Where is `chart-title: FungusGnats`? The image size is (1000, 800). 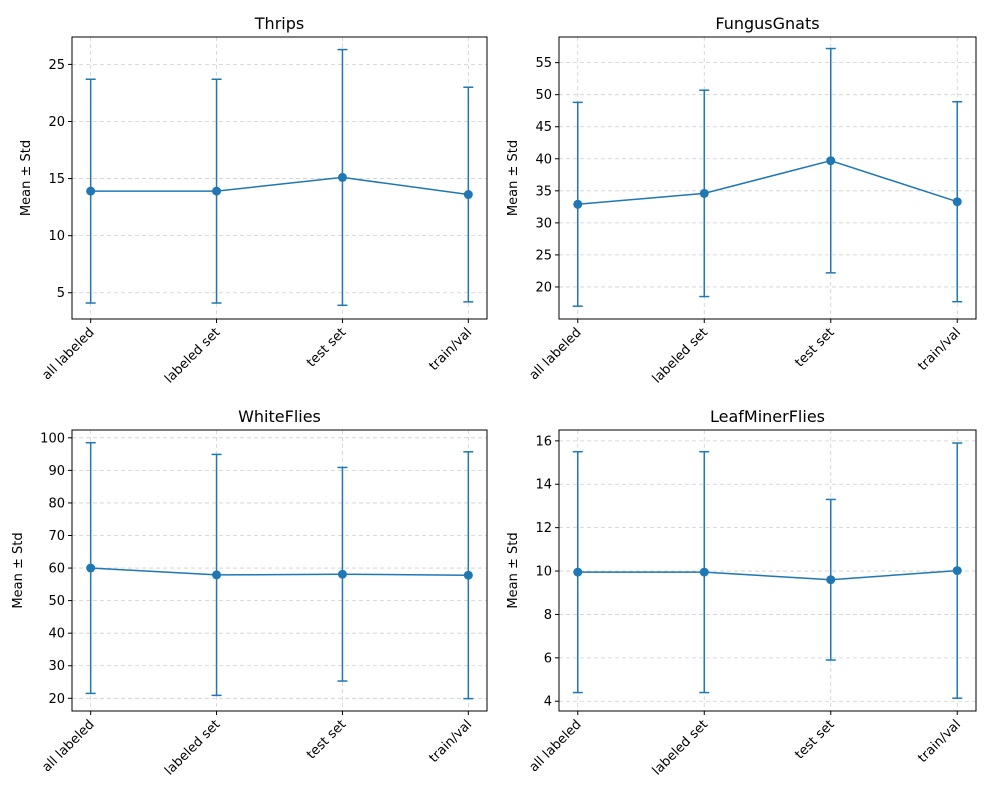
chart-title: FungusGnats is located at coordinates (767, 23).